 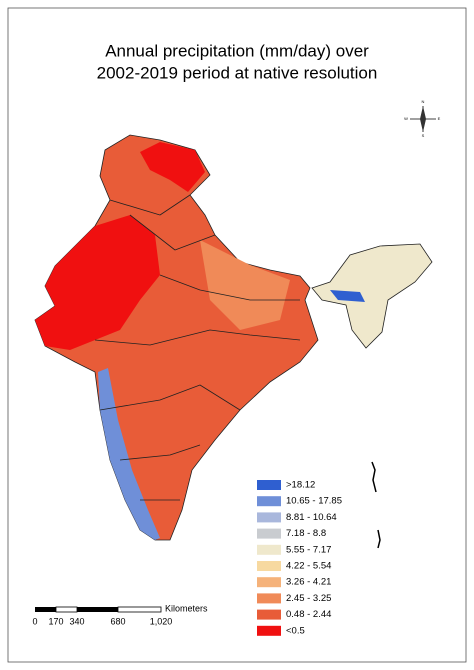 I want to click on northwest-dry-zone, so click(x=97, y=282).